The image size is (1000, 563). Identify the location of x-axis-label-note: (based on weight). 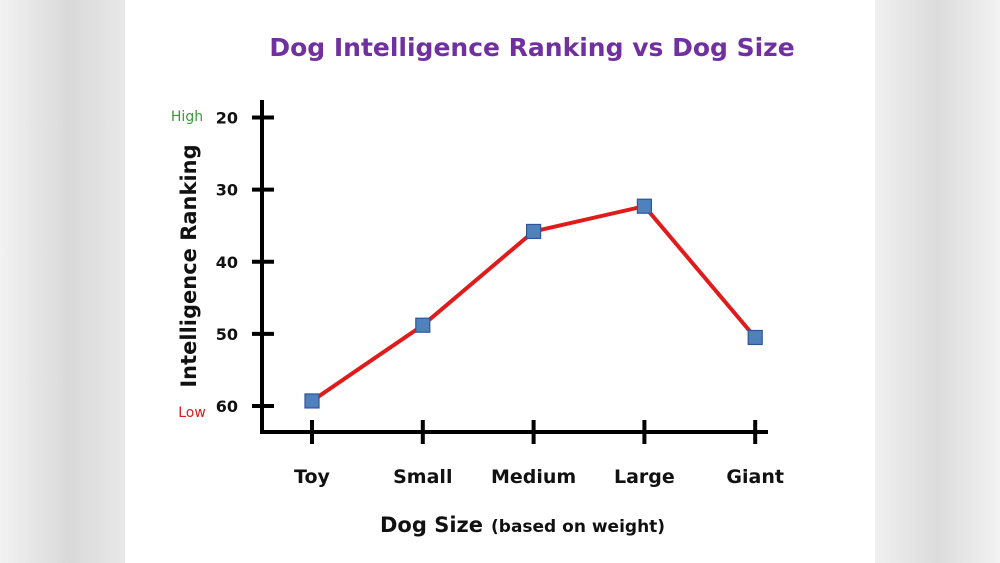
(578, 527).